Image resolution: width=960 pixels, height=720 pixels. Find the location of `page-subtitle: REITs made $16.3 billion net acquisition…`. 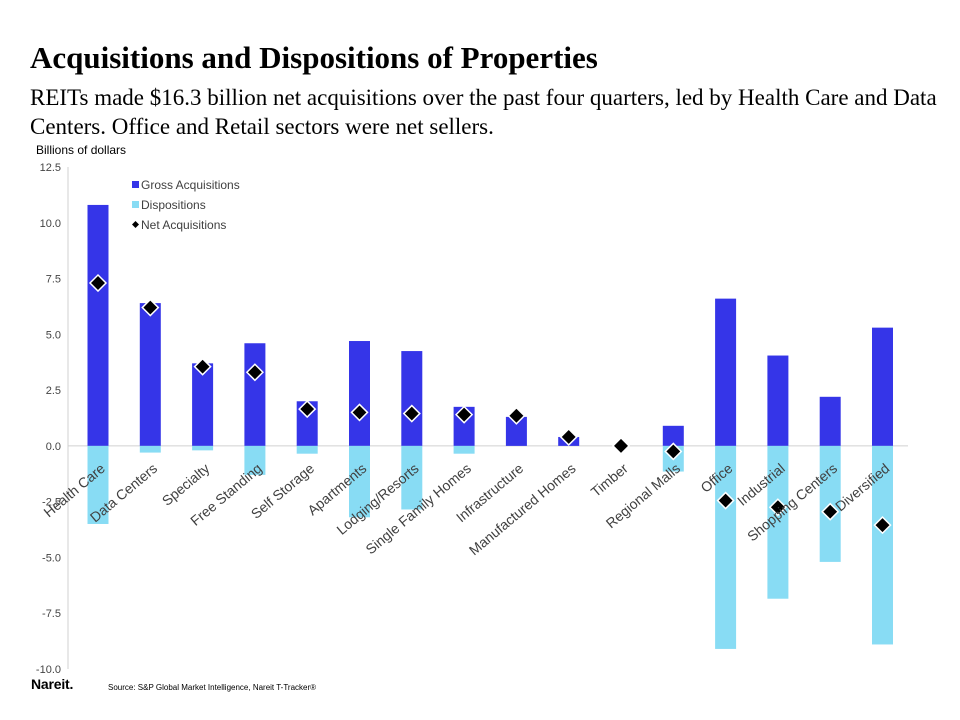

page-subtitle: REITs made $16.3 billion net acquisition… is located at coordinates (483, 112).